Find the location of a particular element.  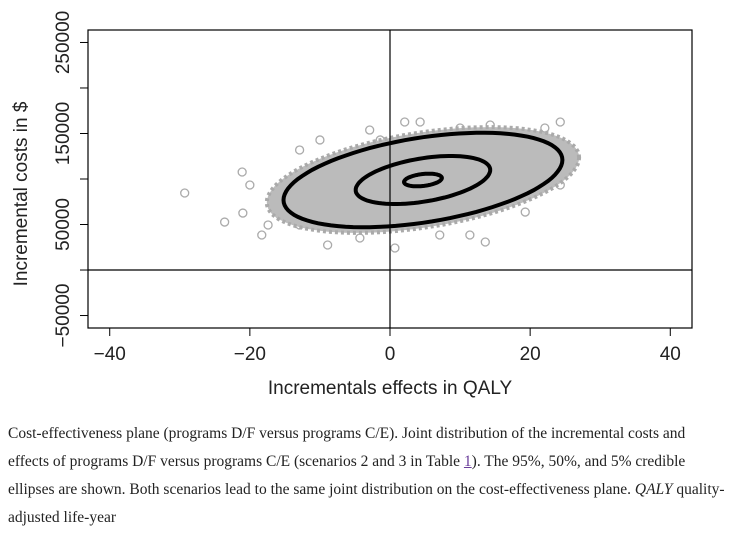

point-cloud is located at coordinates (423, 180).